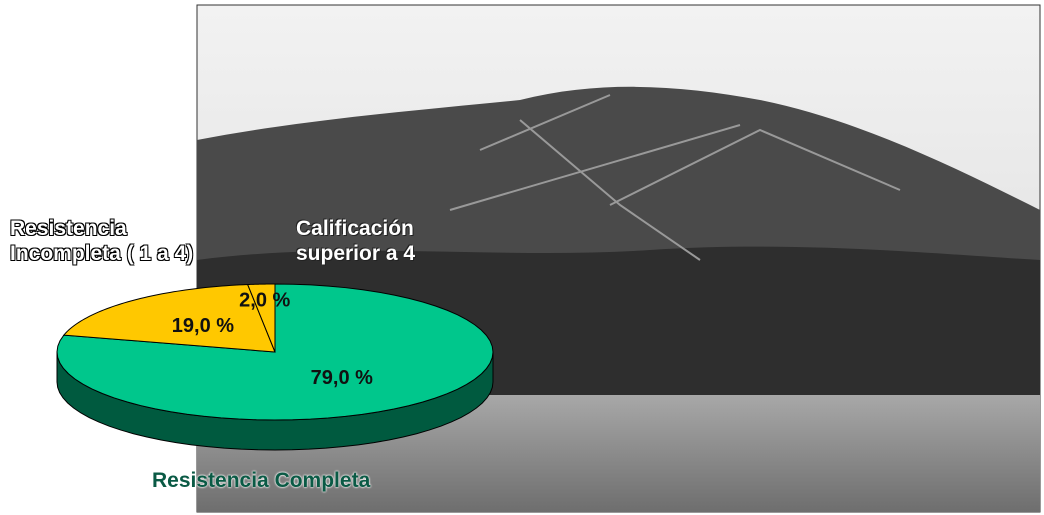 This screenshot has width=1044, height=515. I want to click on value-label: 19,0 %, so click(203, 326).